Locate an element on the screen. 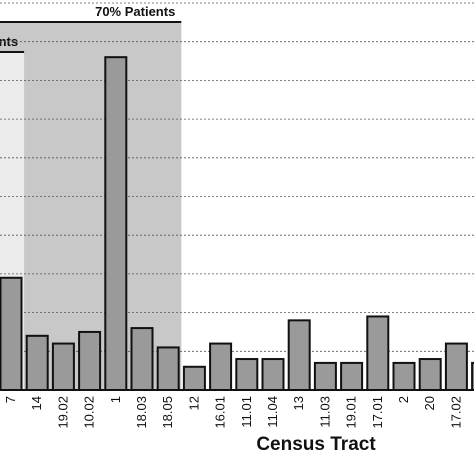 This screenshot has width=474, height=474. x-axis-title: Census Tract is located at coordinates (316, 444).